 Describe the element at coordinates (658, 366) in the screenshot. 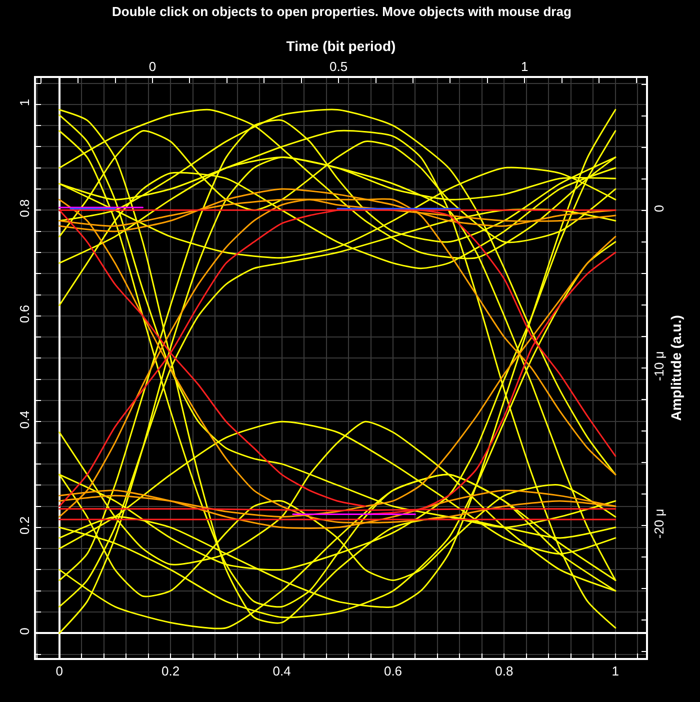

I see `y2-tick-label: -10 μ` at that location.